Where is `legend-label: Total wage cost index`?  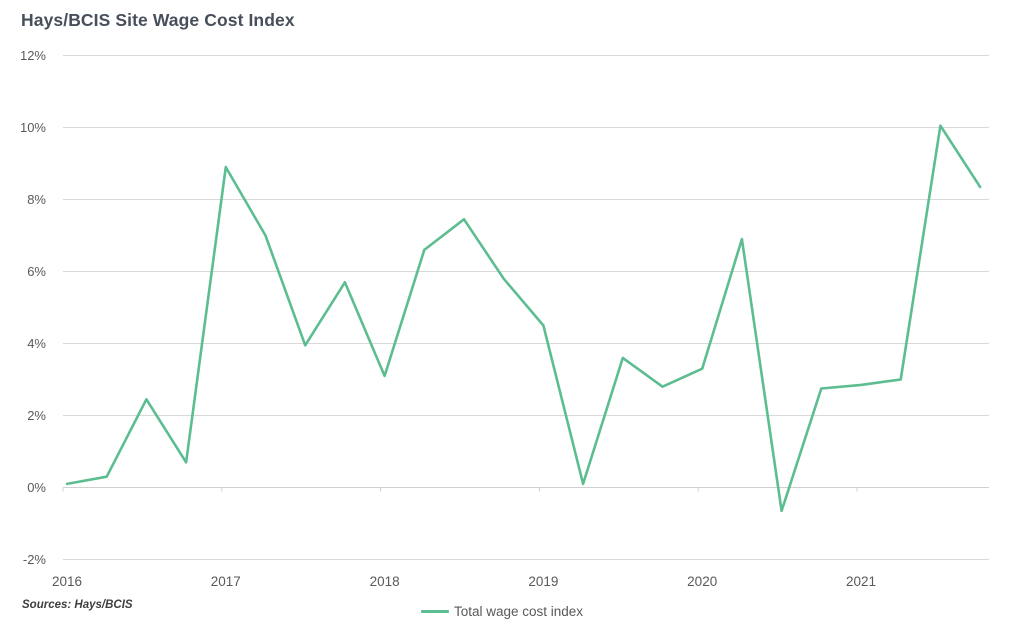 legend-label: Total wage cost index is located at coordinates (518, 611).